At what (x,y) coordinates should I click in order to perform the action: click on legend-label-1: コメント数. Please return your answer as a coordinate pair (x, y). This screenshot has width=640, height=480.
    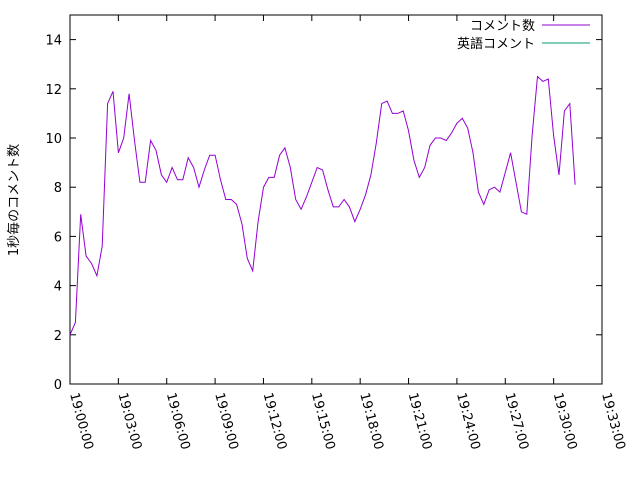
    Looking at the image, I should click on (502, 26).